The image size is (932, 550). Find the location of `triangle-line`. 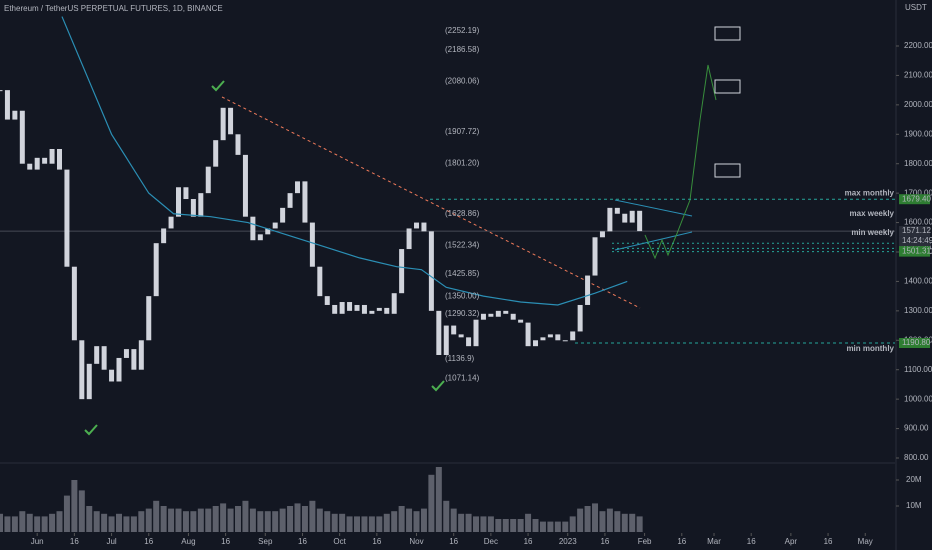

triangle-line is located at coordinates (653, 241).